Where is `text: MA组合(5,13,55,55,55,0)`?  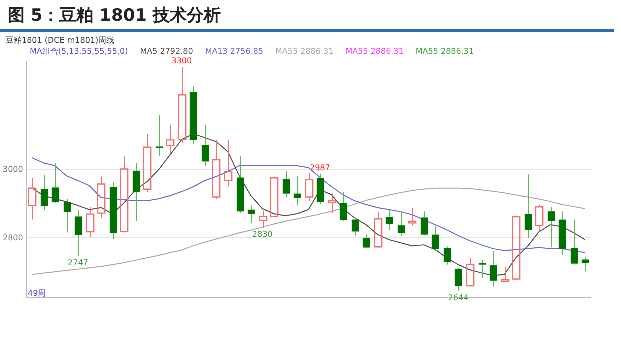 text: MA组合(5,13,55,55,55,0) is located at coordinates (79, 51).